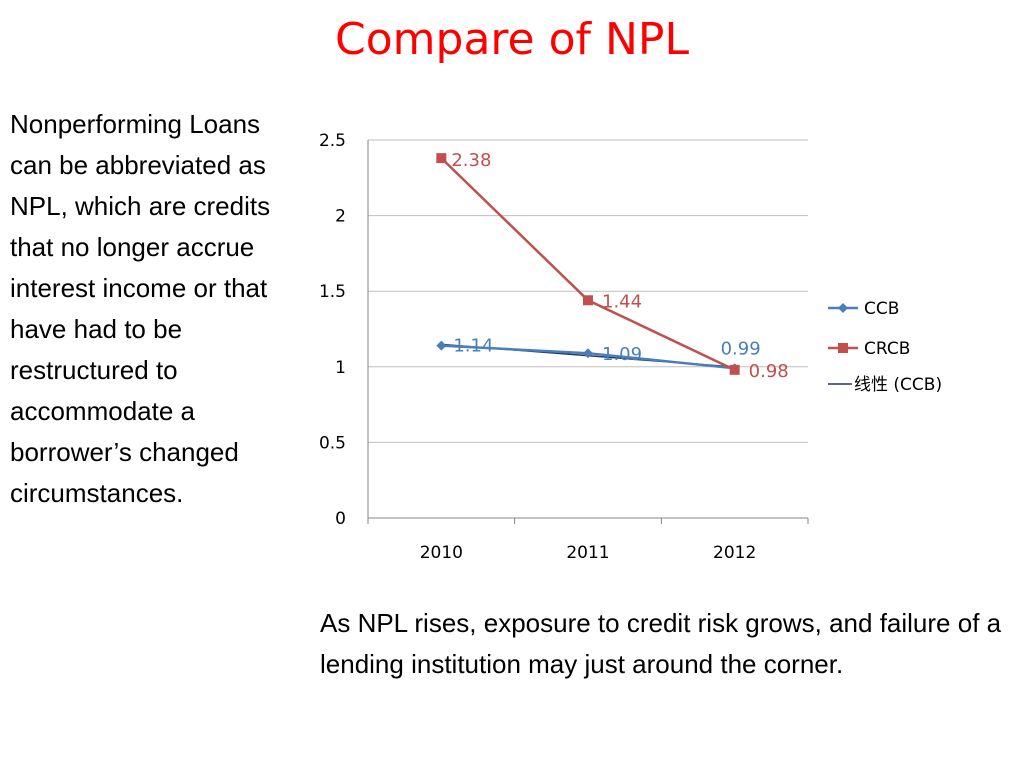 This screenshot has width=1024, height=768. Describe the element at coordinates (741, 348) in the screenshot. I see `data-label-ccb: 0.99` at that location.